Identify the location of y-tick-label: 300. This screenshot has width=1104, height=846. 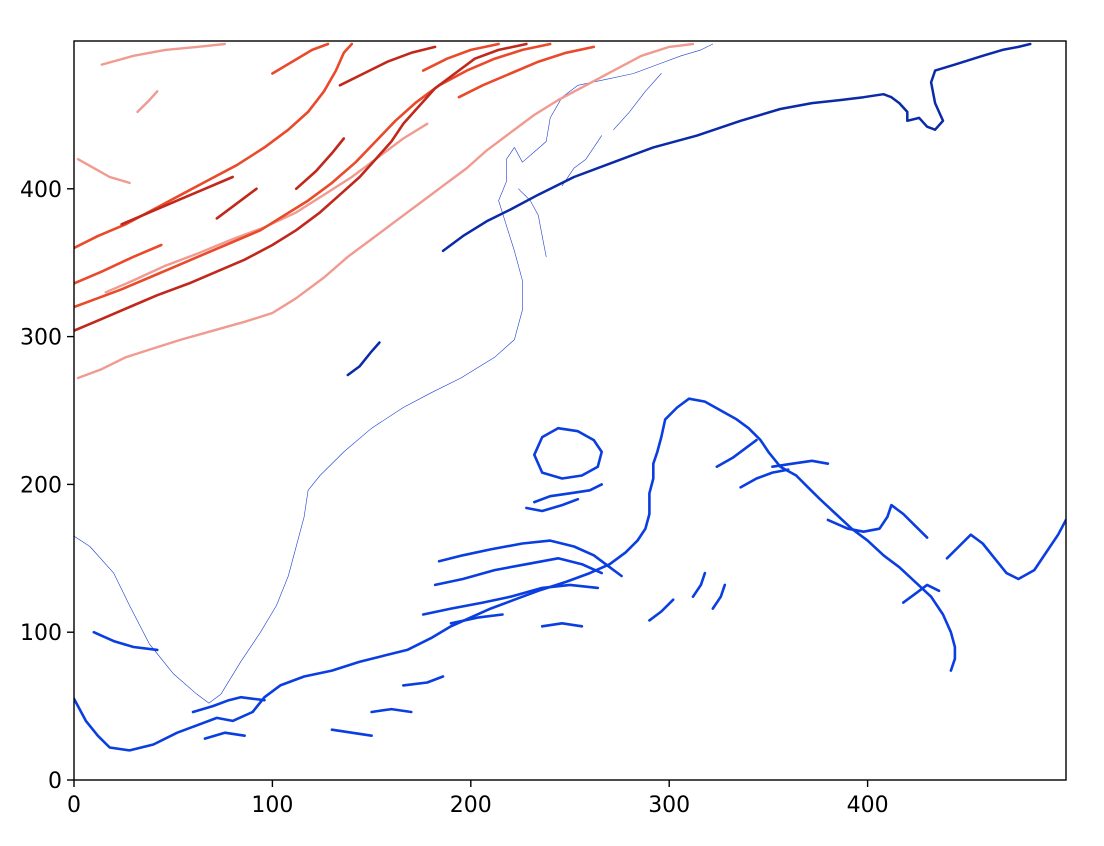
(41, 338).